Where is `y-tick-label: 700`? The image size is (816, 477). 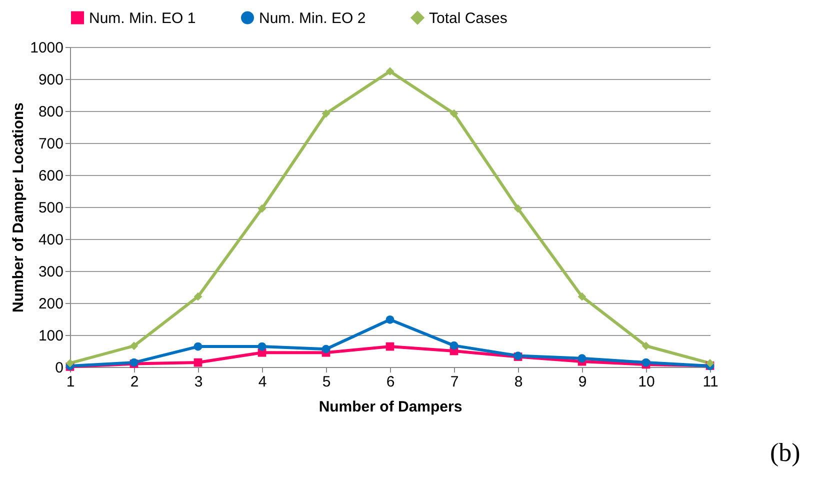 y-tick-label: 700 is located at coordinates (51, 144).